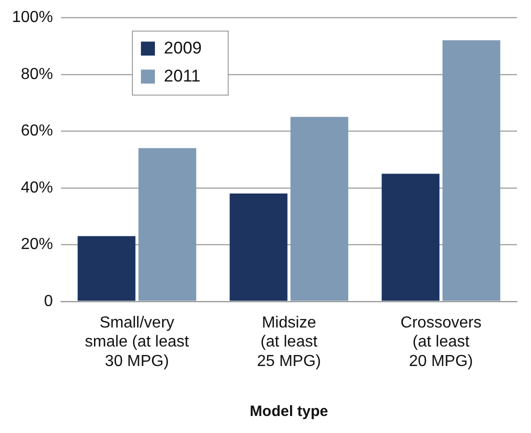 This screenshot has width=531, height=433. What do you see at coordinates (182, 76) in the screenshot?
I see `legend-label: 2011` at bounding box center [182, 76].